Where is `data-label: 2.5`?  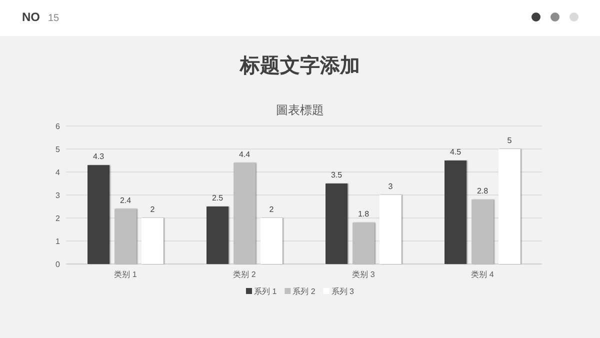 data-label: 2.5 is located at coordinates (218, 198).